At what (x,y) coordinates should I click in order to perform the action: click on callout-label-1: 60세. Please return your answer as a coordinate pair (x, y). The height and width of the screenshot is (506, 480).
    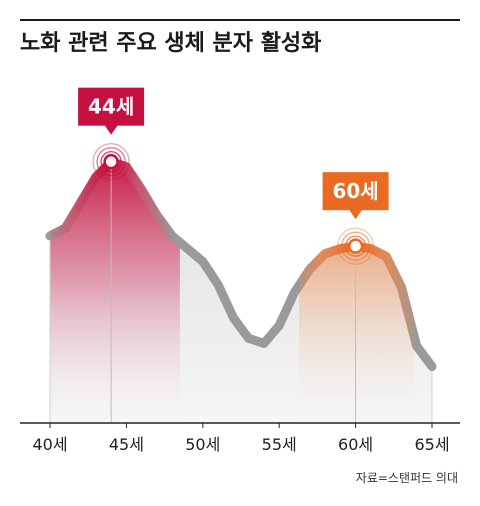
    Looking at the image, I should click on (355, 191).